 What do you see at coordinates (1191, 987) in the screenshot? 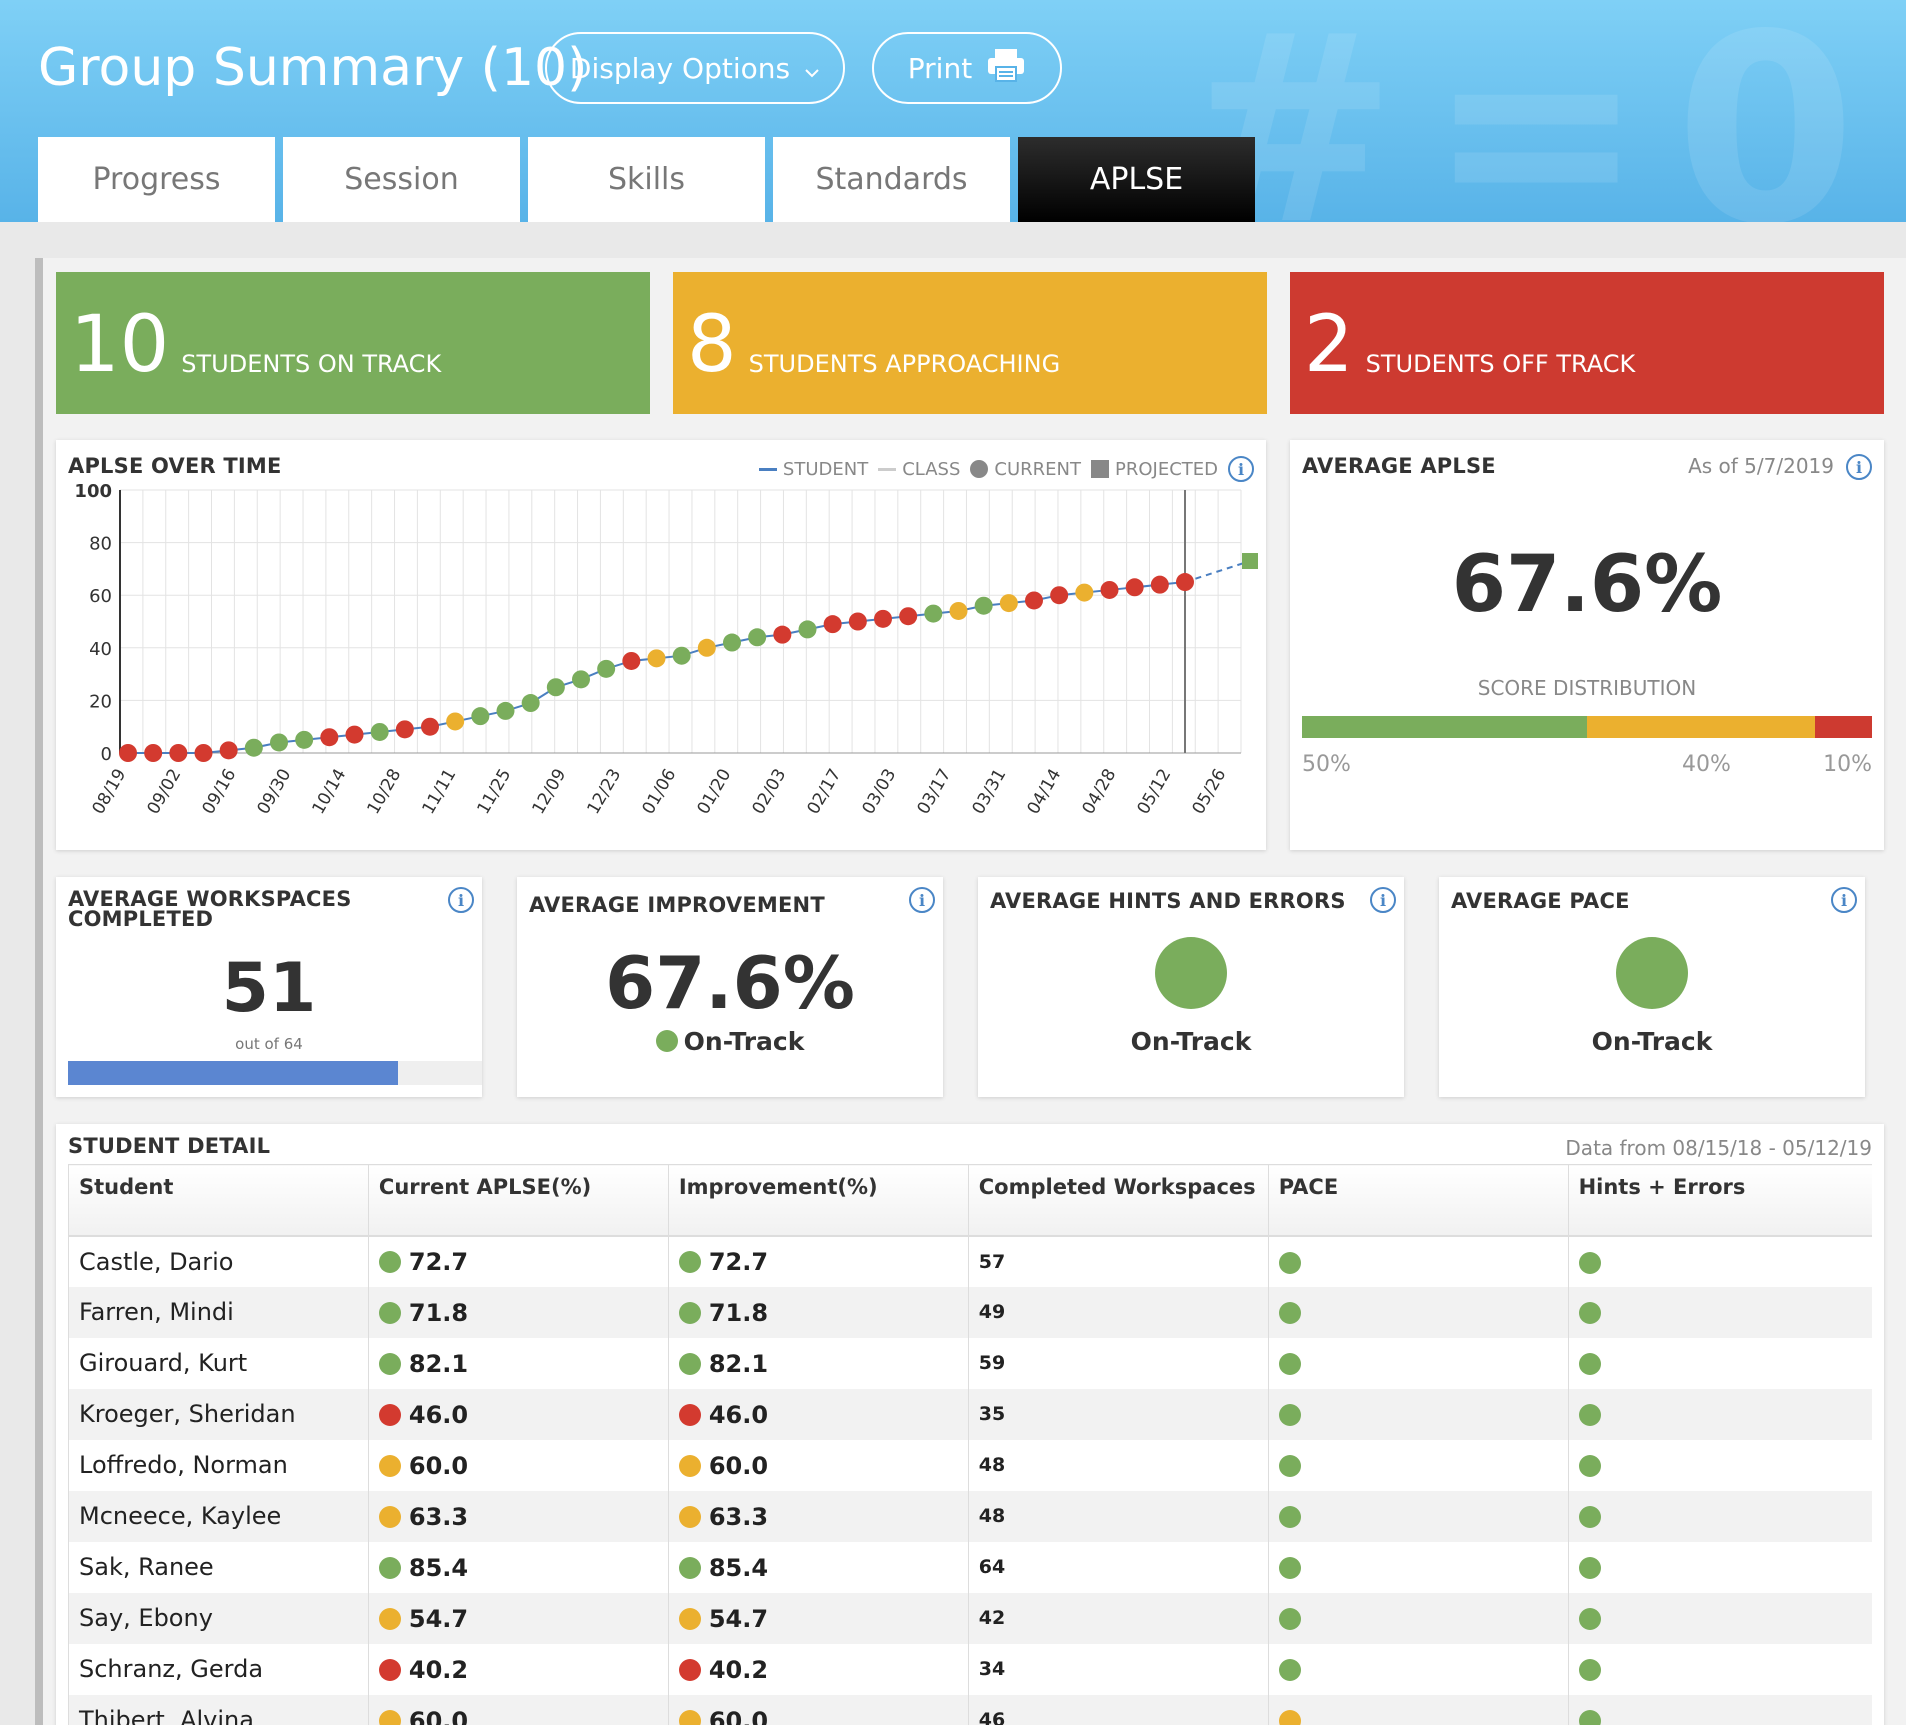
I see `average-hints-errors-card: AVERAGE HINTS AND ERRORS i On-Track` at bounding box center [1191, 987].